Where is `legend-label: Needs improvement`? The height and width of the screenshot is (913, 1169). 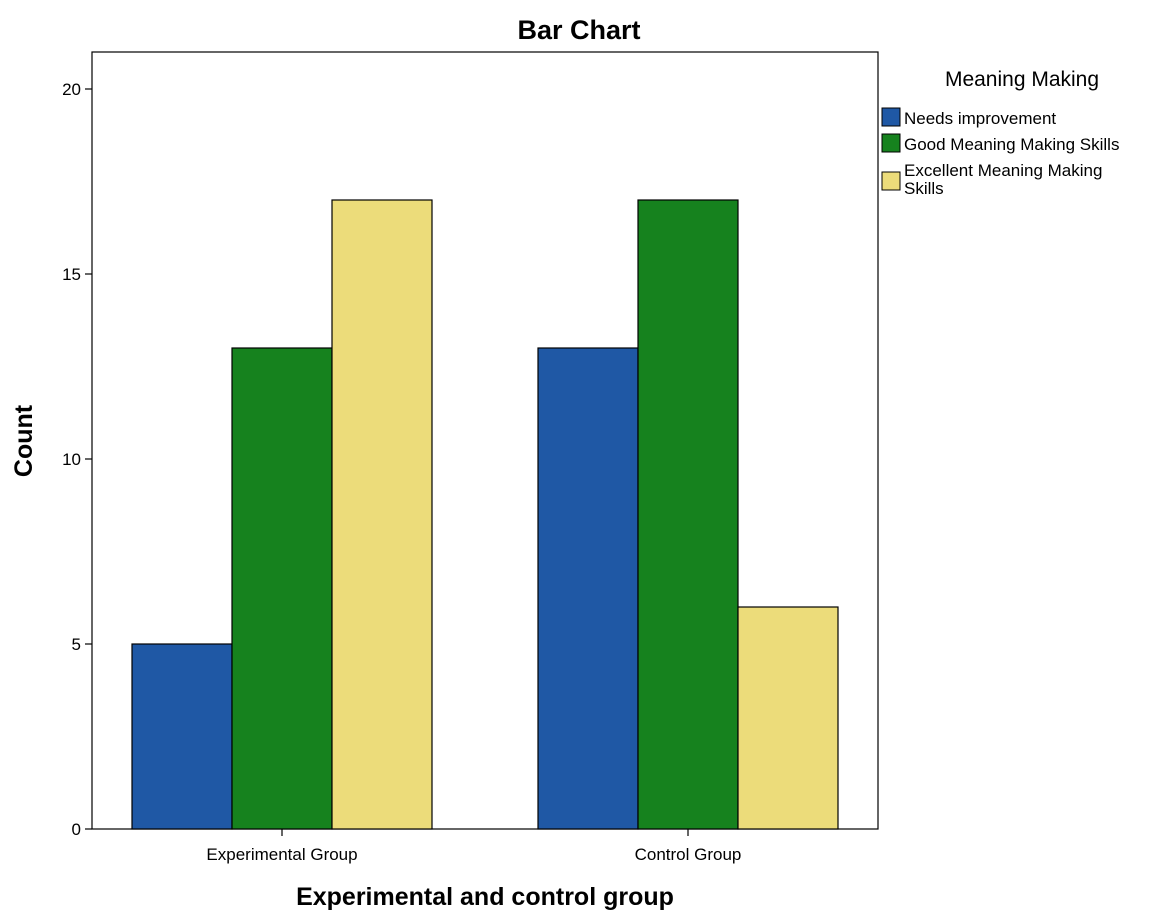
legend-label: Needs improvement is located at coordinates (980, 118).